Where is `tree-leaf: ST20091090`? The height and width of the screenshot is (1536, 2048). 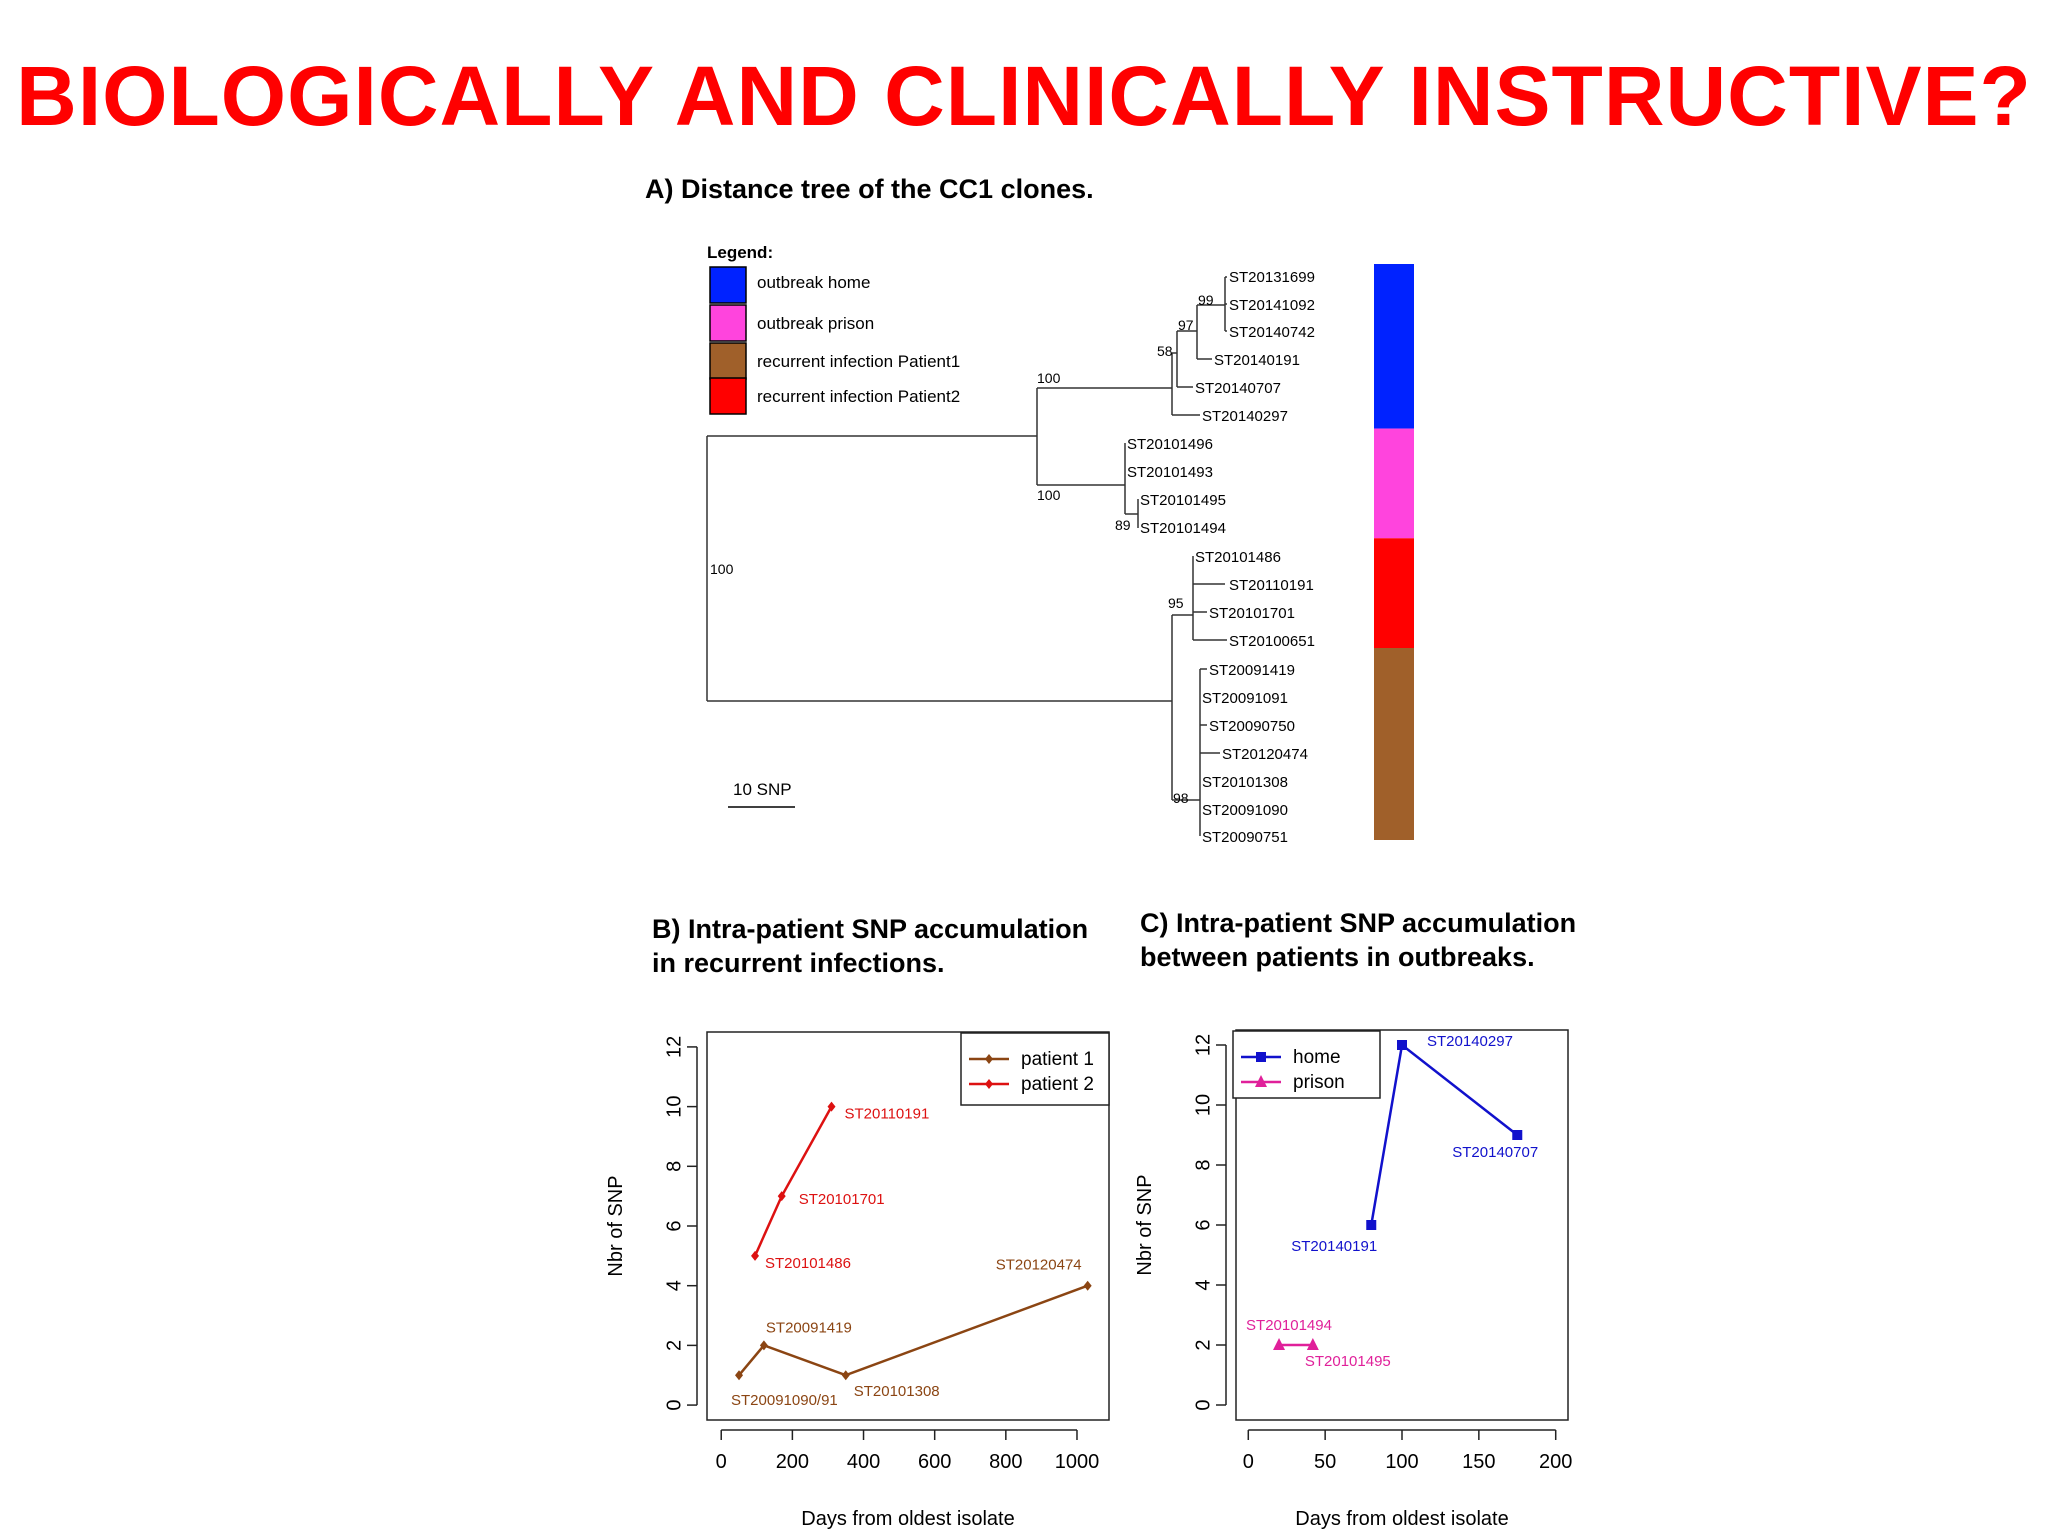
tree-leaf: ST20091090 is located at coordinates (1245, 810).